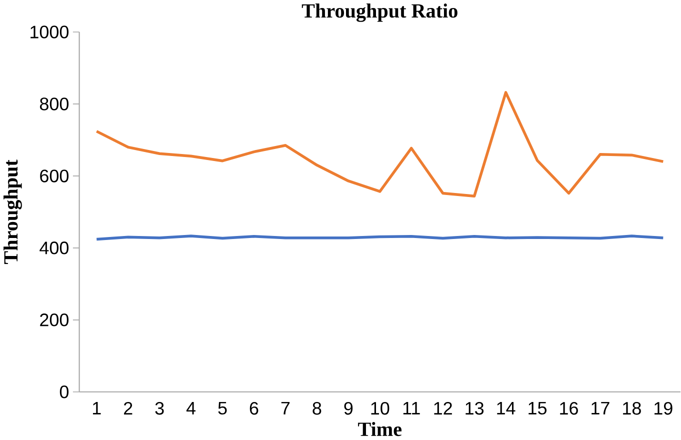  I want to click on x-tick-label: 14, so click(506, 408).